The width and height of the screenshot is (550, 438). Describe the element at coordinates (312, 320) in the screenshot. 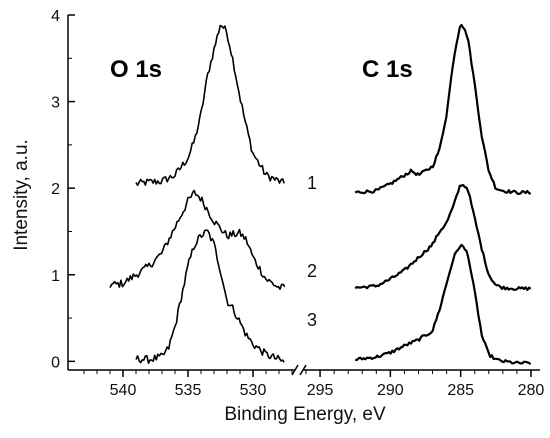

I see `curve-label-3: 3` at that location.